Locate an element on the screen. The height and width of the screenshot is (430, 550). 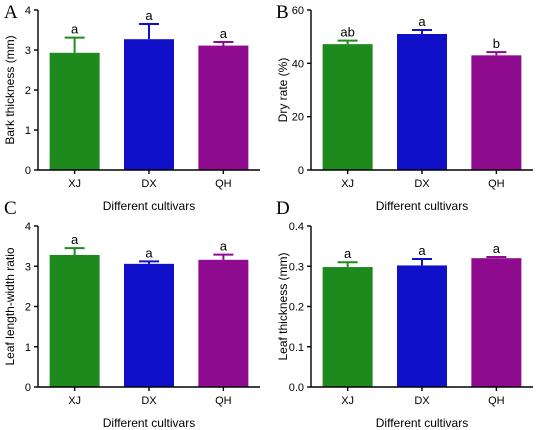
panel-letter: D is located at coordinates (283, 208).